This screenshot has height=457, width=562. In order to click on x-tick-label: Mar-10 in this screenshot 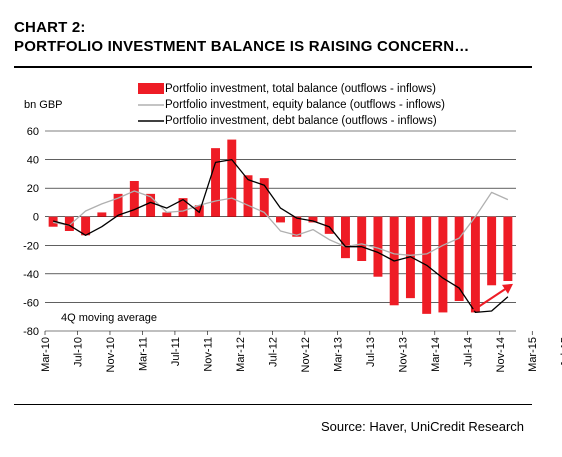, I will do `click(46, 354)`.